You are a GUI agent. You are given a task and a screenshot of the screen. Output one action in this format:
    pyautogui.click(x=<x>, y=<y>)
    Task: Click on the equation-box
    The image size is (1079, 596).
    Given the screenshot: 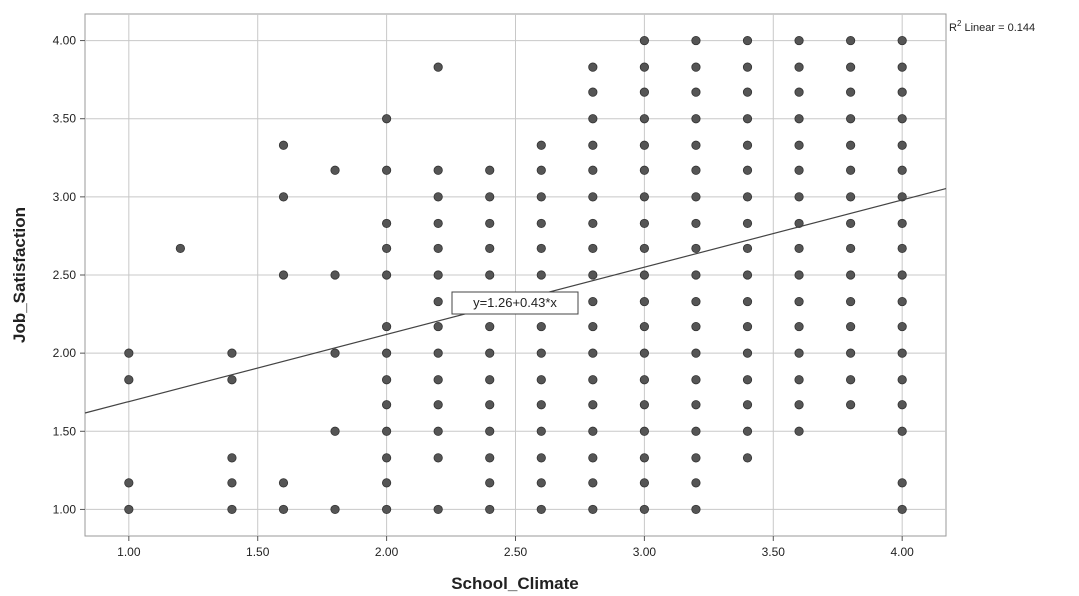 What is the action you would take?
    pyautogui.click(x=515, y=303)
    